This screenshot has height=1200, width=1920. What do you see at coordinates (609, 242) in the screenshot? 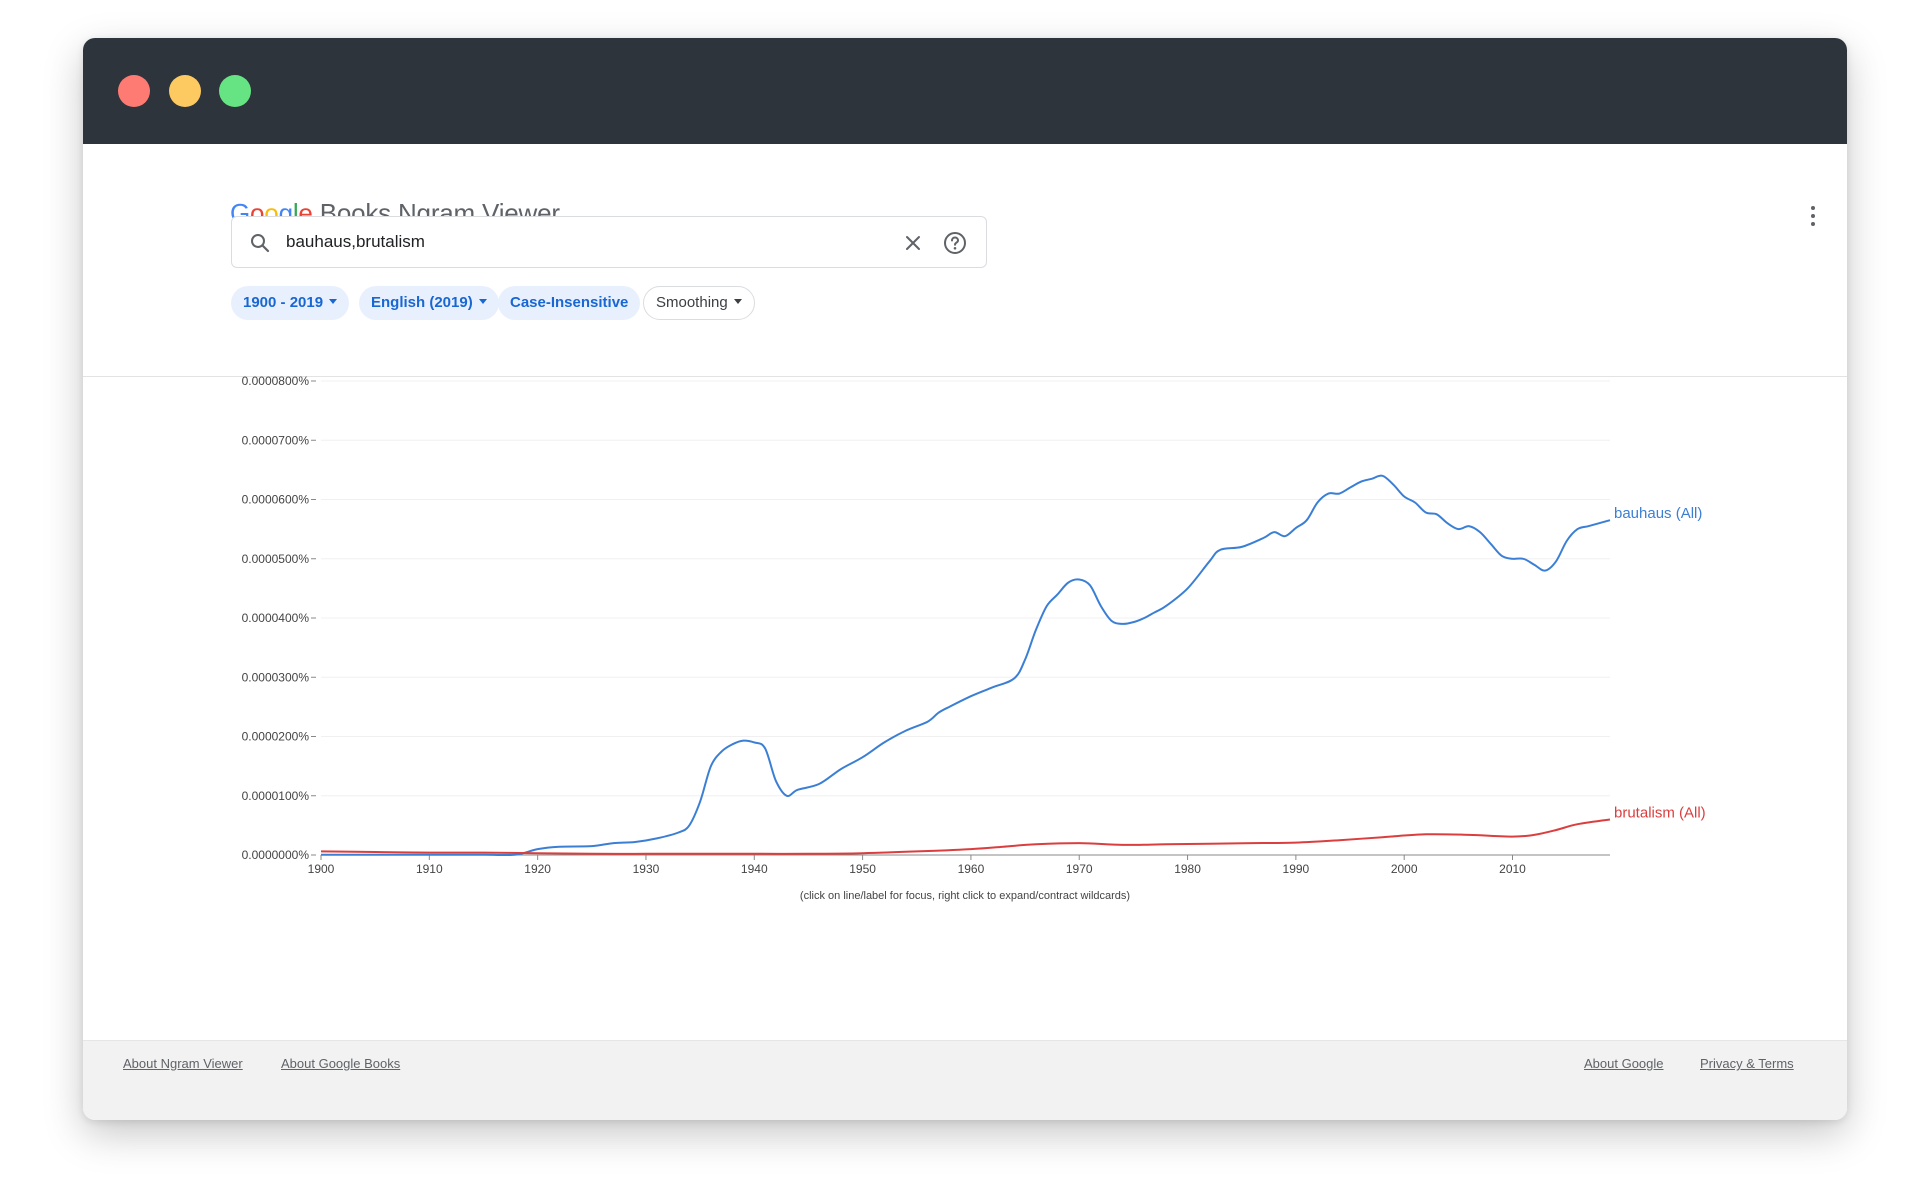
I see `search-box: bauhaus,brutalism` at bounding box center [609, 242].